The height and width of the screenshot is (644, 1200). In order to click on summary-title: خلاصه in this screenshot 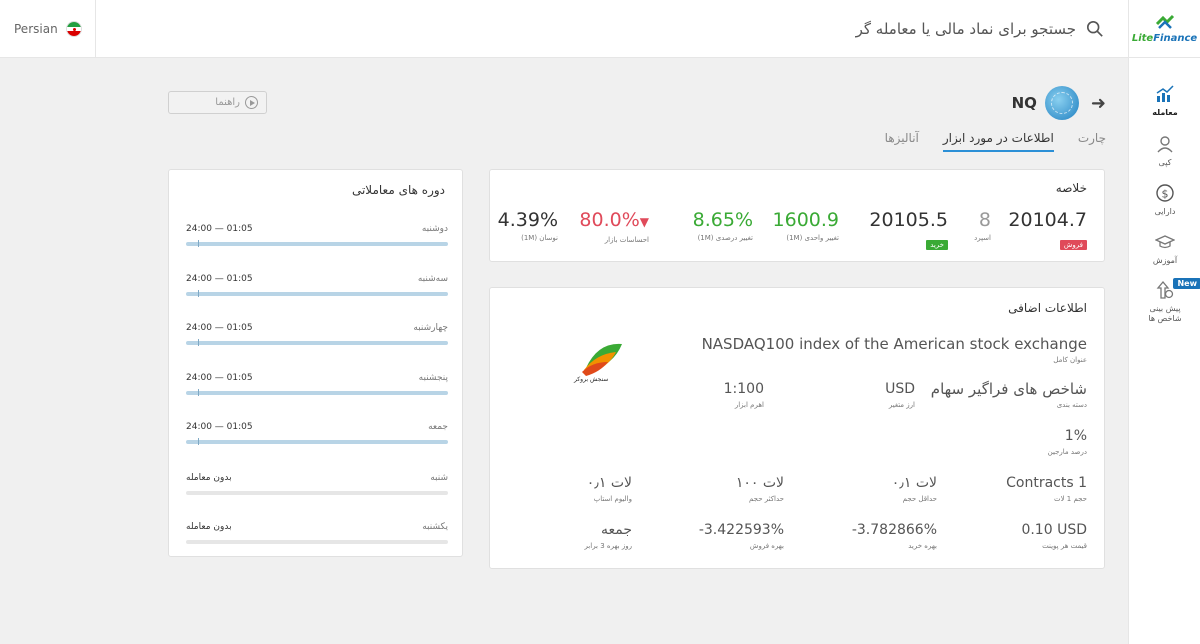, I will do `click(1071, 188)`.